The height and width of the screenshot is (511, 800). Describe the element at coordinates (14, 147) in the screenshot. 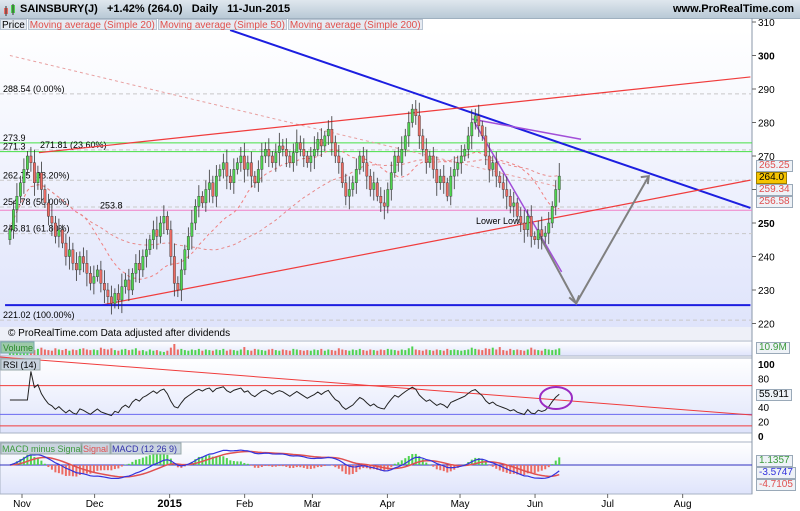

I see `fib-label: 271.3` at that location.